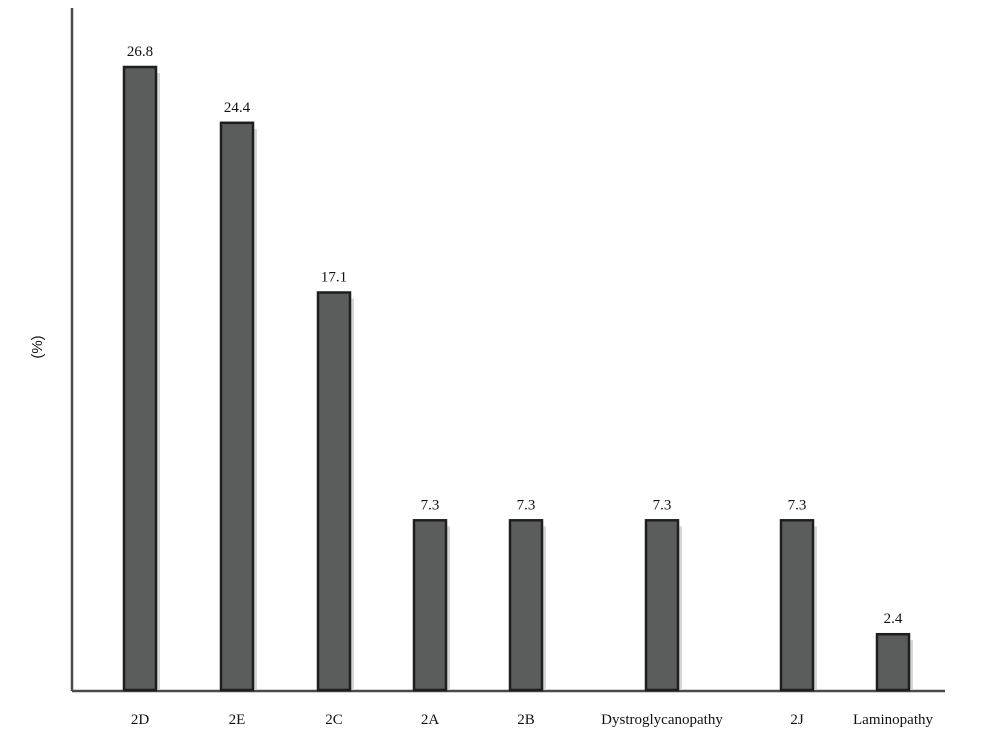 This screenshot has width=1000, height=750. What do you see at coordinates (334, 491) in the screenshot?
I see `bar-2c` at bounding box center [334, 491].